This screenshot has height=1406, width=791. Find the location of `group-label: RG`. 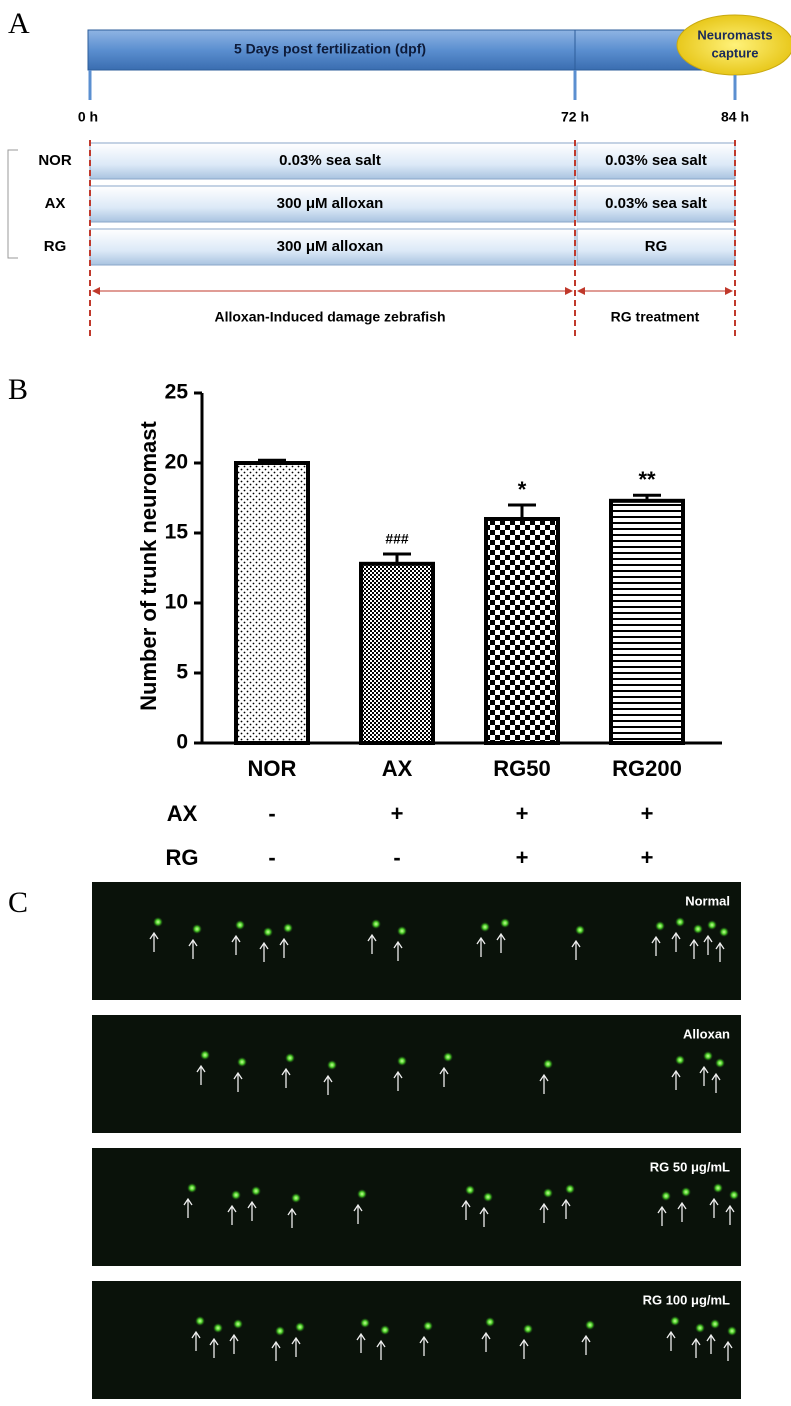

group-label: RG is located at coordinates (55, 246).